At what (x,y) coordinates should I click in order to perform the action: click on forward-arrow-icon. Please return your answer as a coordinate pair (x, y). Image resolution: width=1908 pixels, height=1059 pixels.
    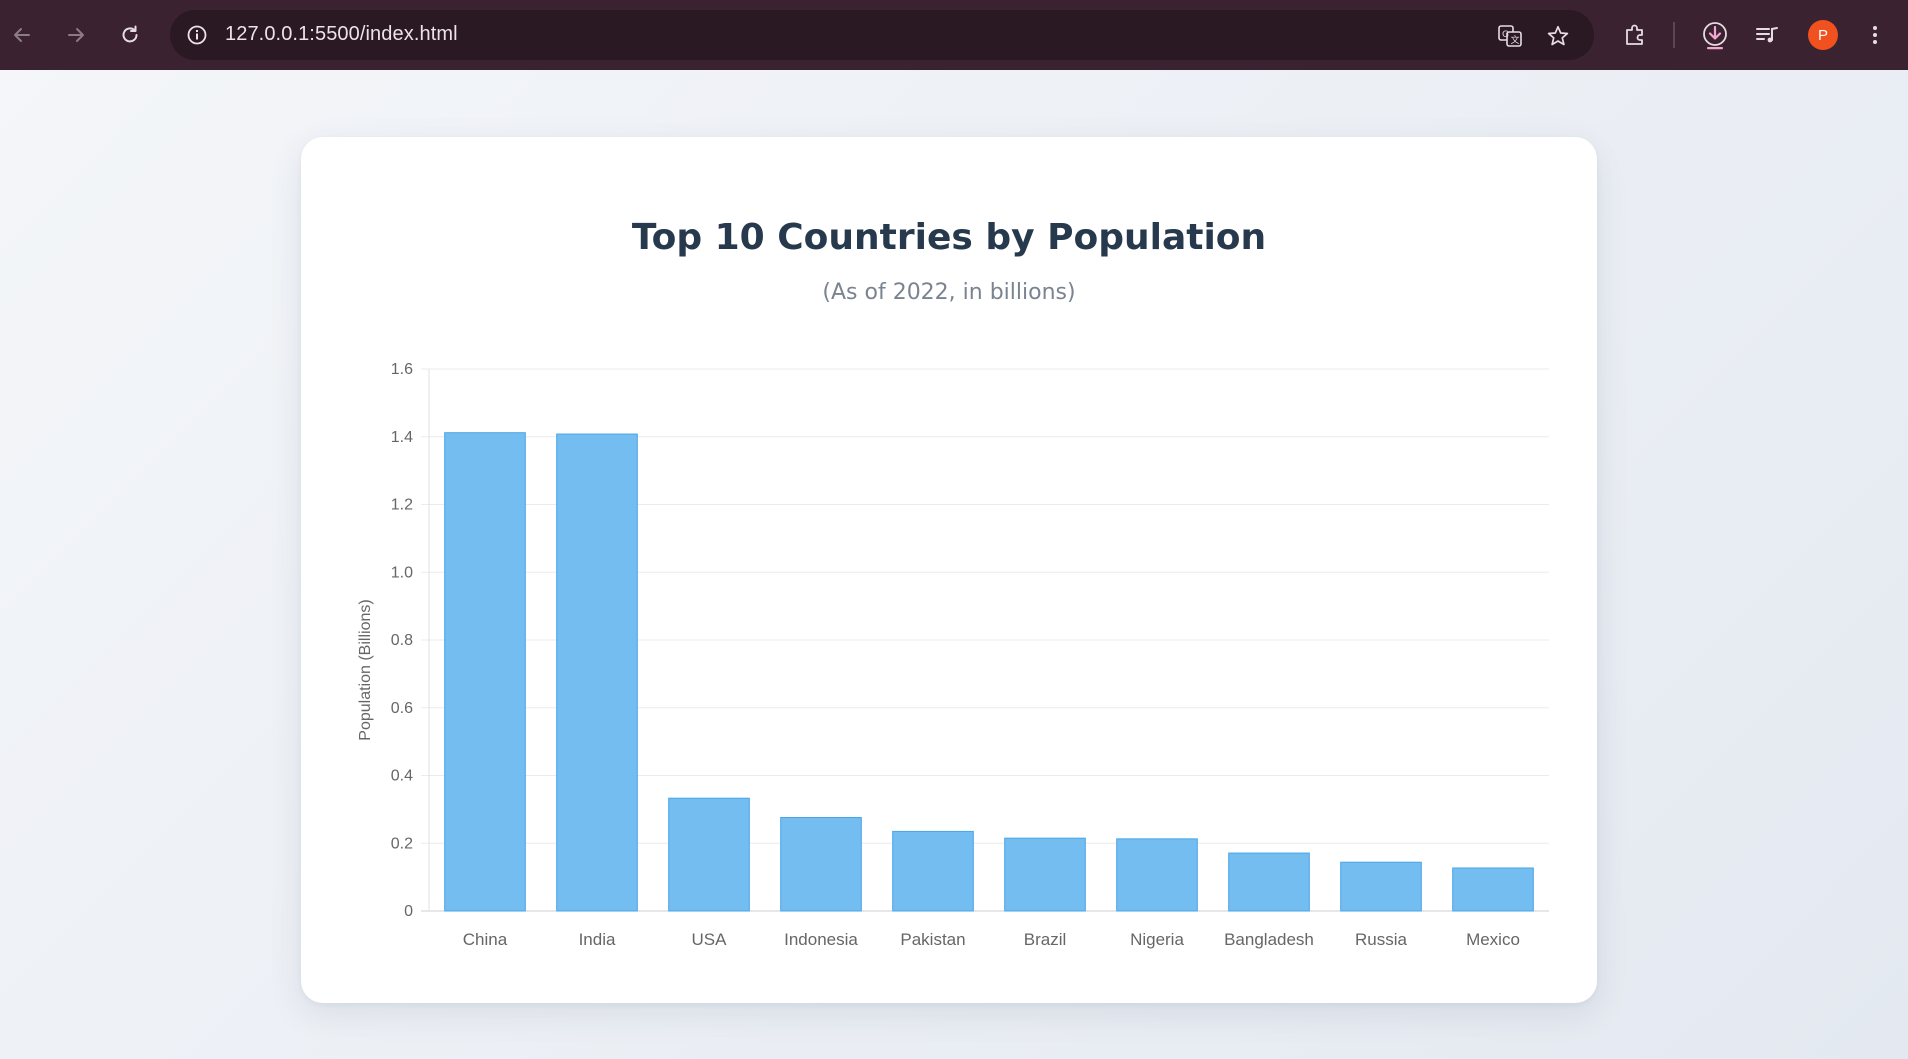
    Looking at the image, I should click on (76, 35).